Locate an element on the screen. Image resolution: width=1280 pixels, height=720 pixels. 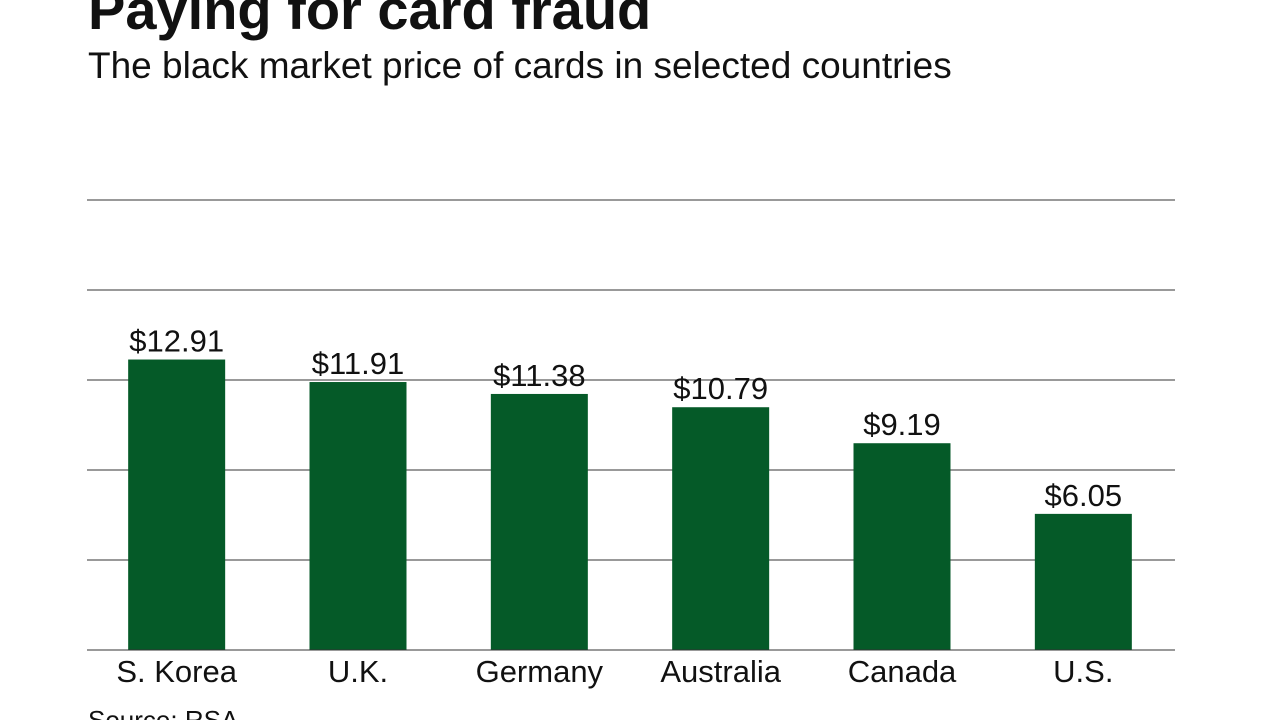
data-label: $6.05 is located at coordinates (1084, 495).